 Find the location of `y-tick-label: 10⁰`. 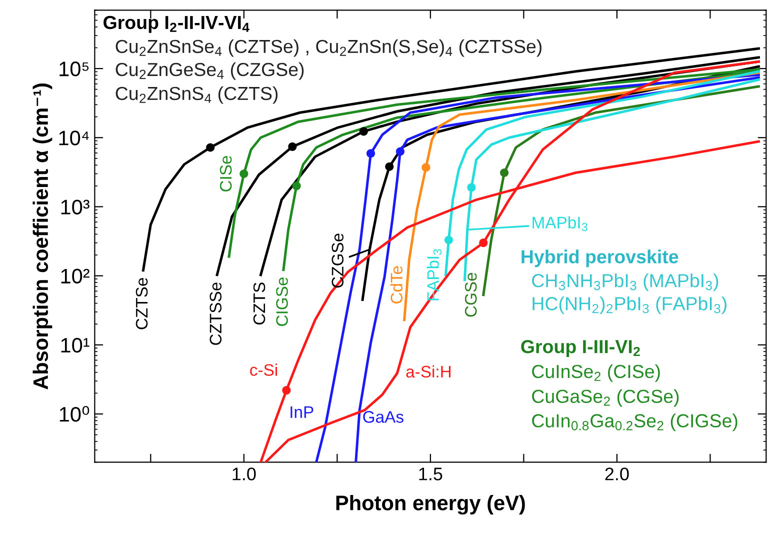

y-tick-label: 10⁰ is located at coordinates (75, 414).